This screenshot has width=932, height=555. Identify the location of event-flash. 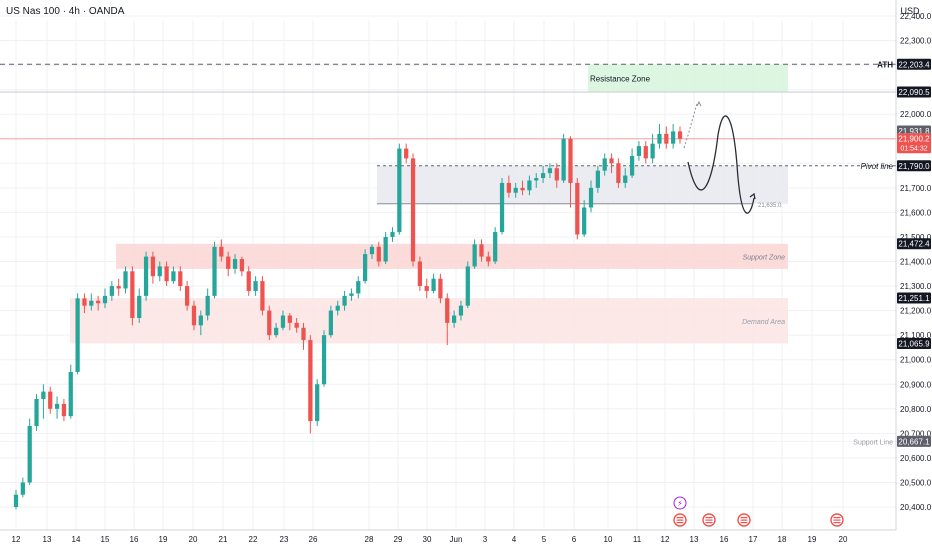
(680, 503).